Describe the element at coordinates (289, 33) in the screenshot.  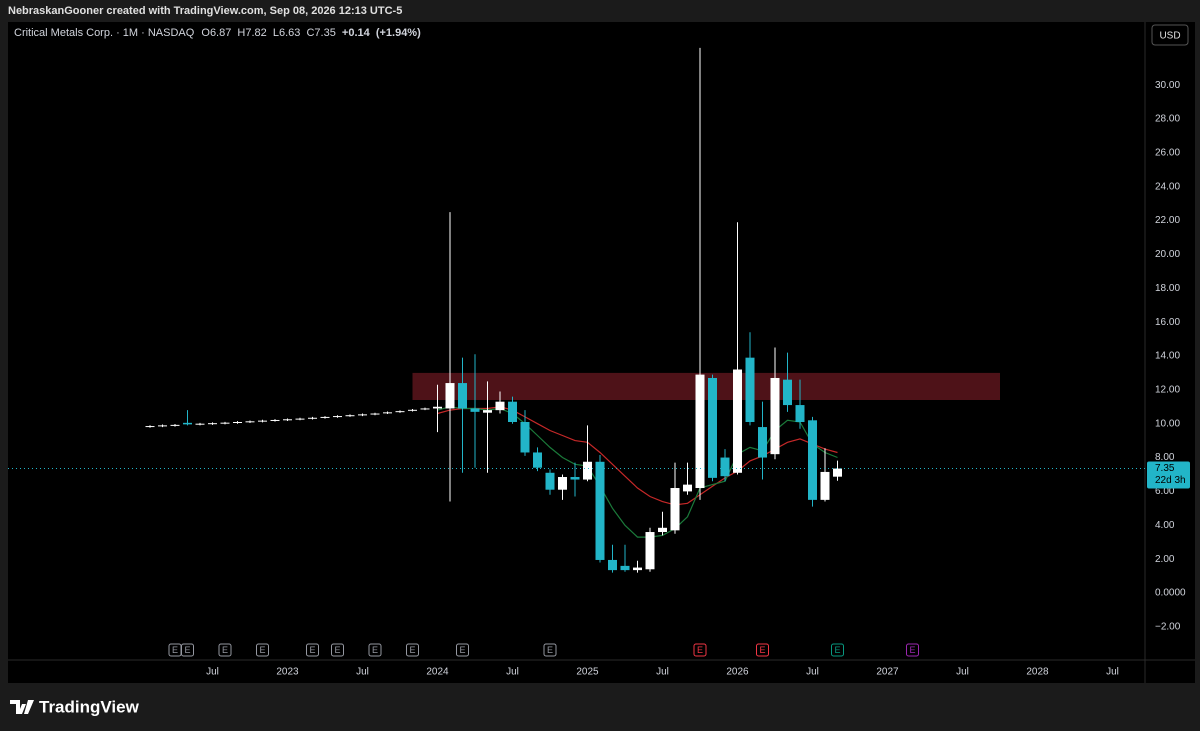
I see `legend-low: 6.63` at that location.